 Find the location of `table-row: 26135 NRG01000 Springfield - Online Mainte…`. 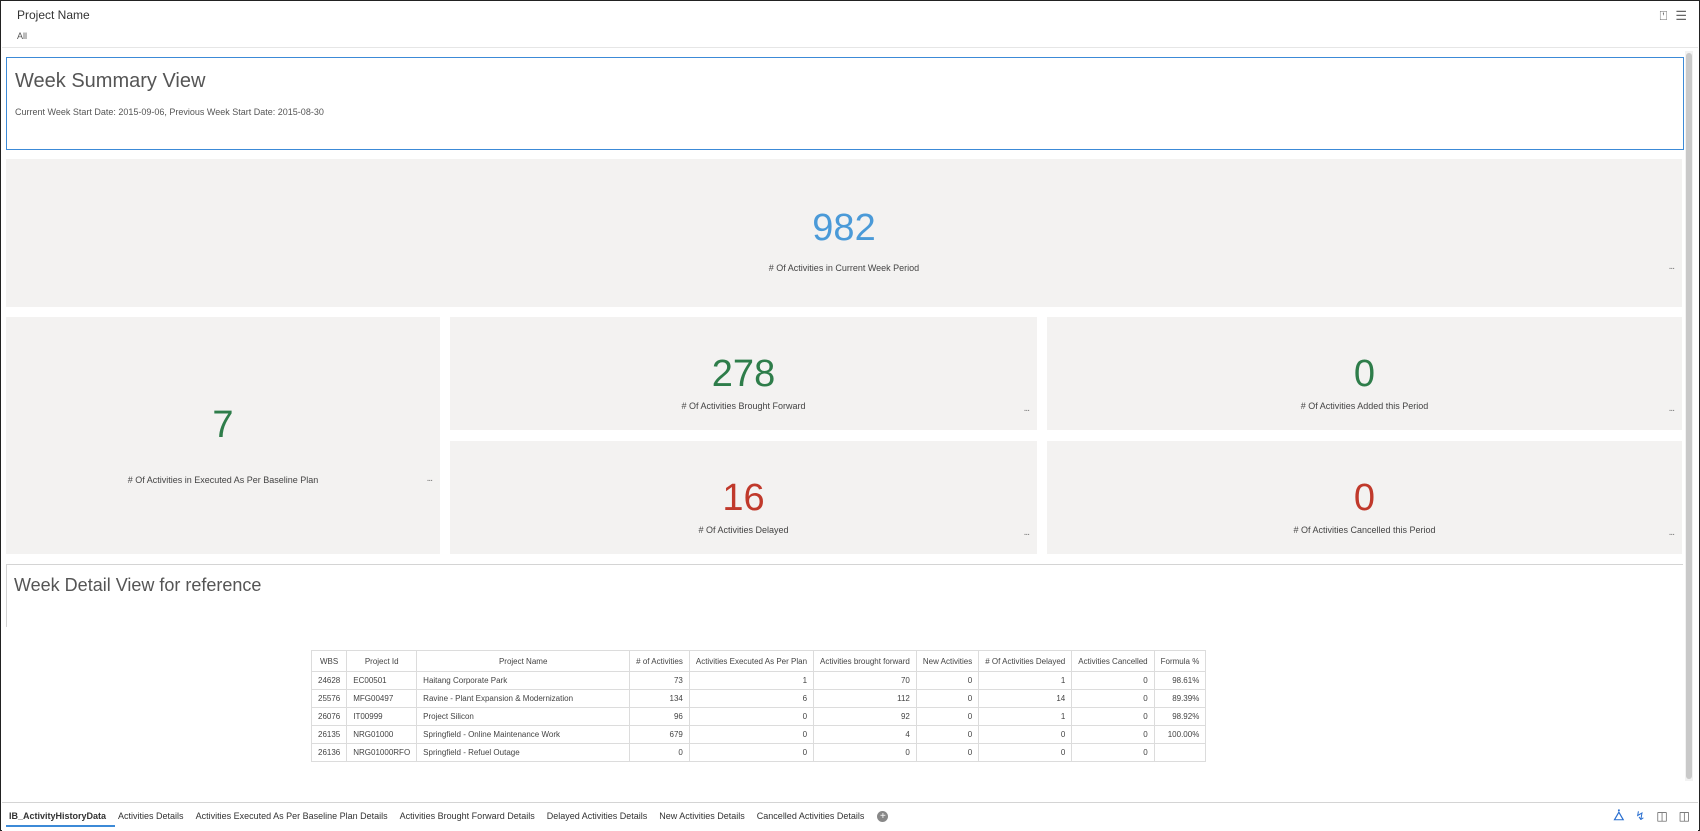

table-row: 26135 NRG01000 Springfield - Online Mainte… is located at coordinates (758, 734).